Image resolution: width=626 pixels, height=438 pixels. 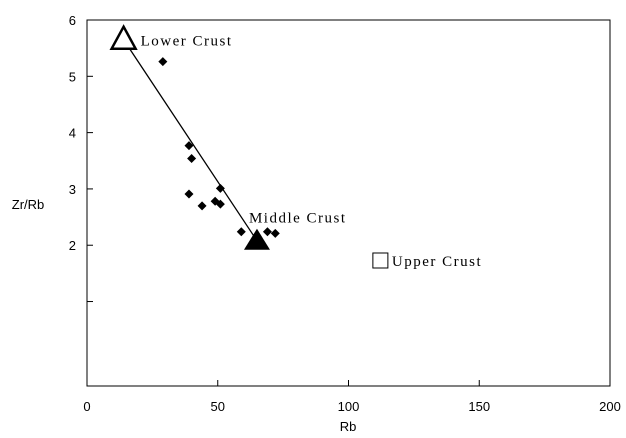 I want to click on reference-label-0: Lower Crust, so click(x=187, y=42).